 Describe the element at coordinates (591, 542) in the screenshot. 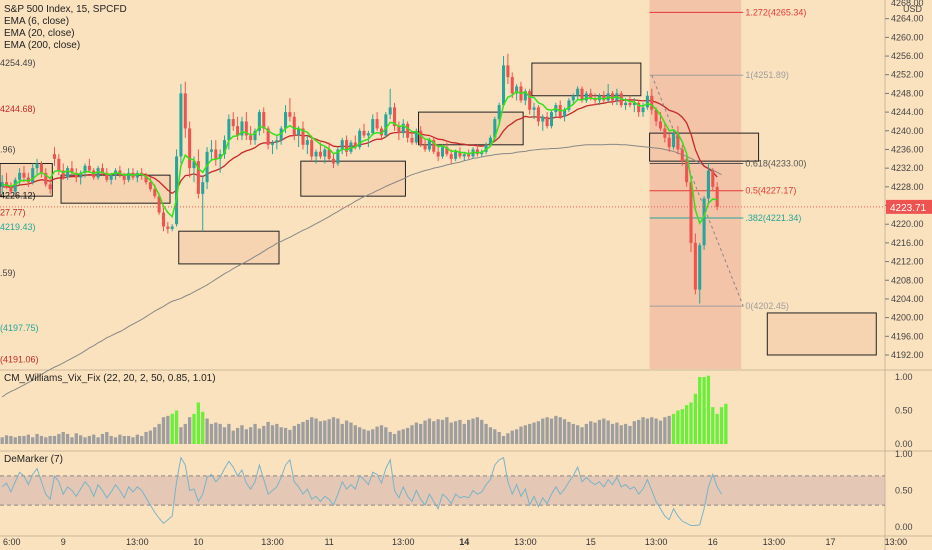

I see `time-tick-label: 15` at that location.